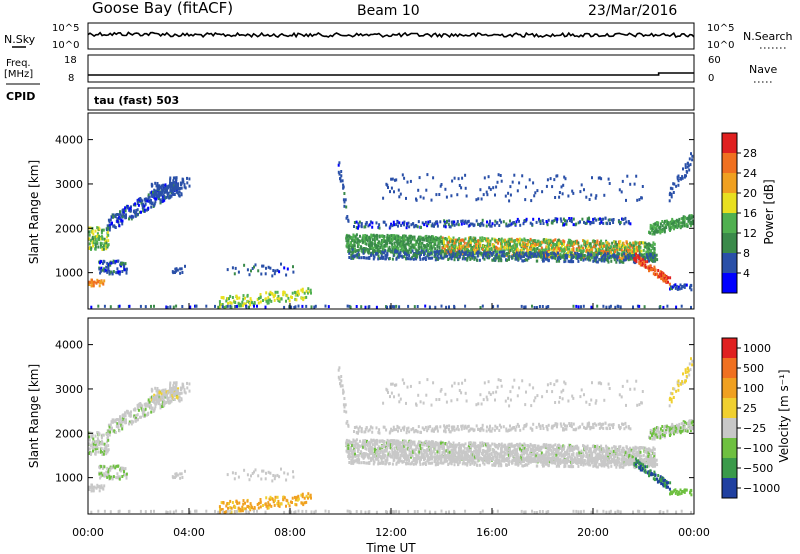 The height and width of the screenshot is (554, 800). Describe the element at coordinates (69, 273) in the screenshot. I see `y-tick-label: 1000` at that location.